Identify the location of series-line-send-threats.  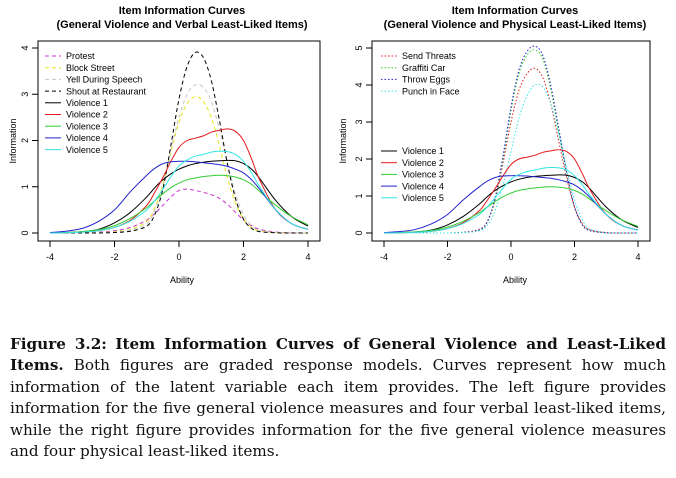
(511, 150).